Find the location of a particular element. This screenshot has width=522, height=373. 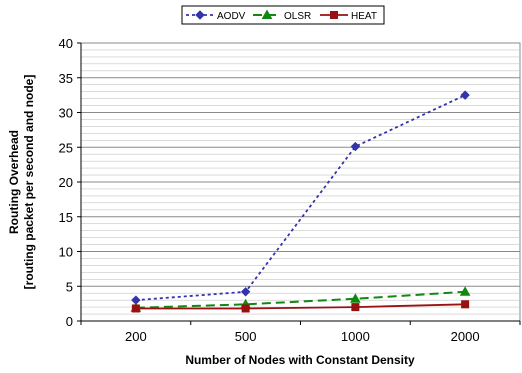

legend-box is located at coordinates (283, 15).